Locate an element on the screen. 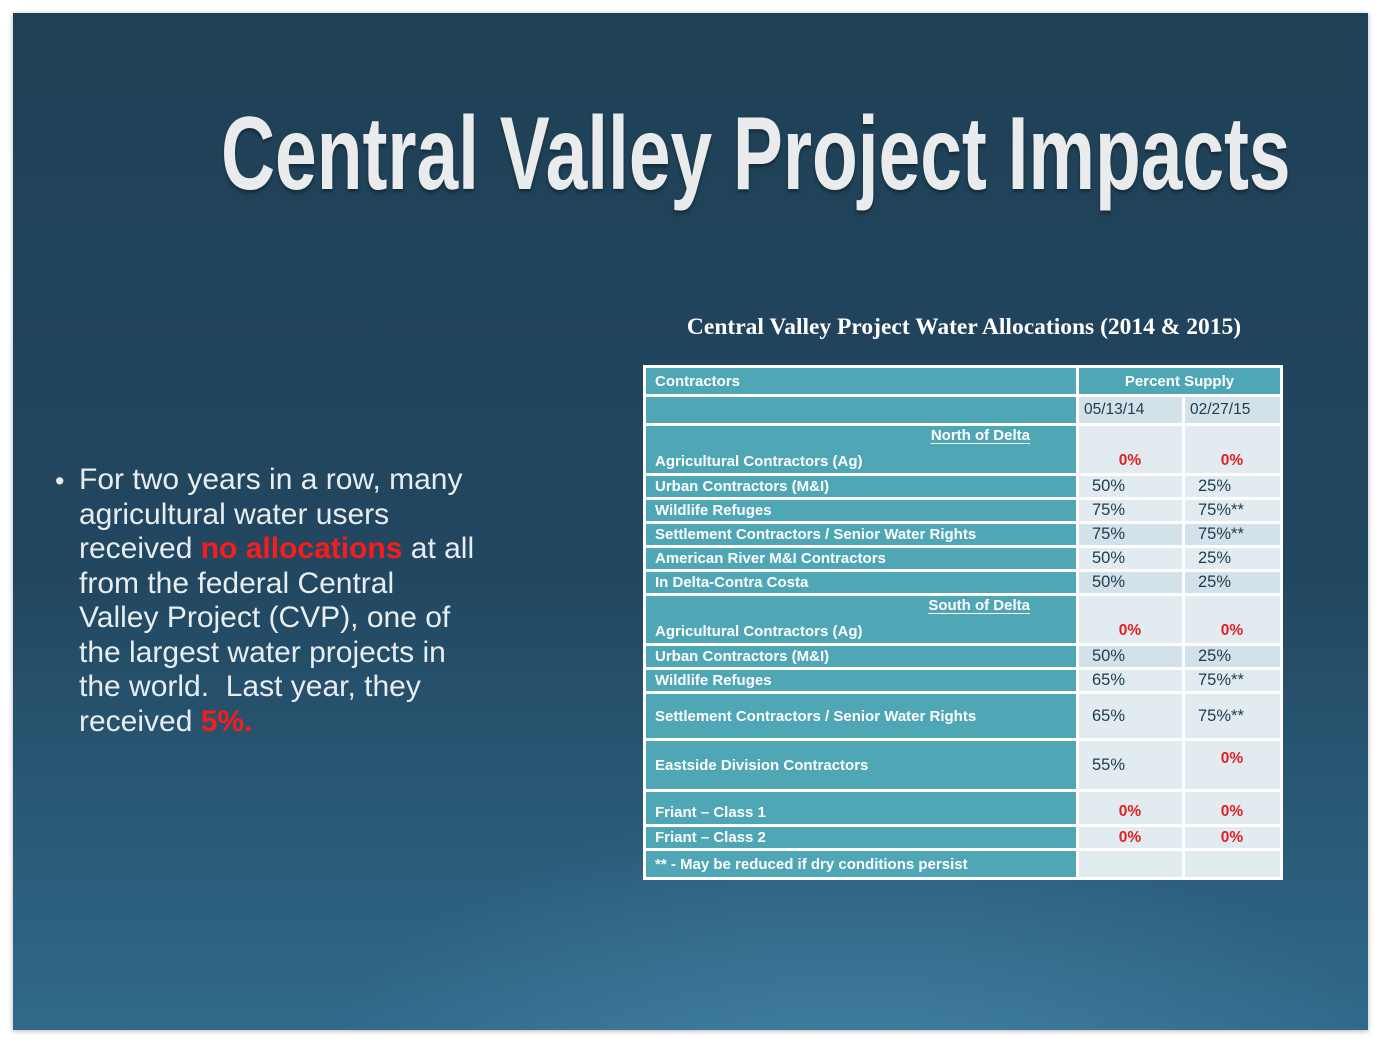  date-col-2014: 05/13/14 is located at coordinates (1130, 410).